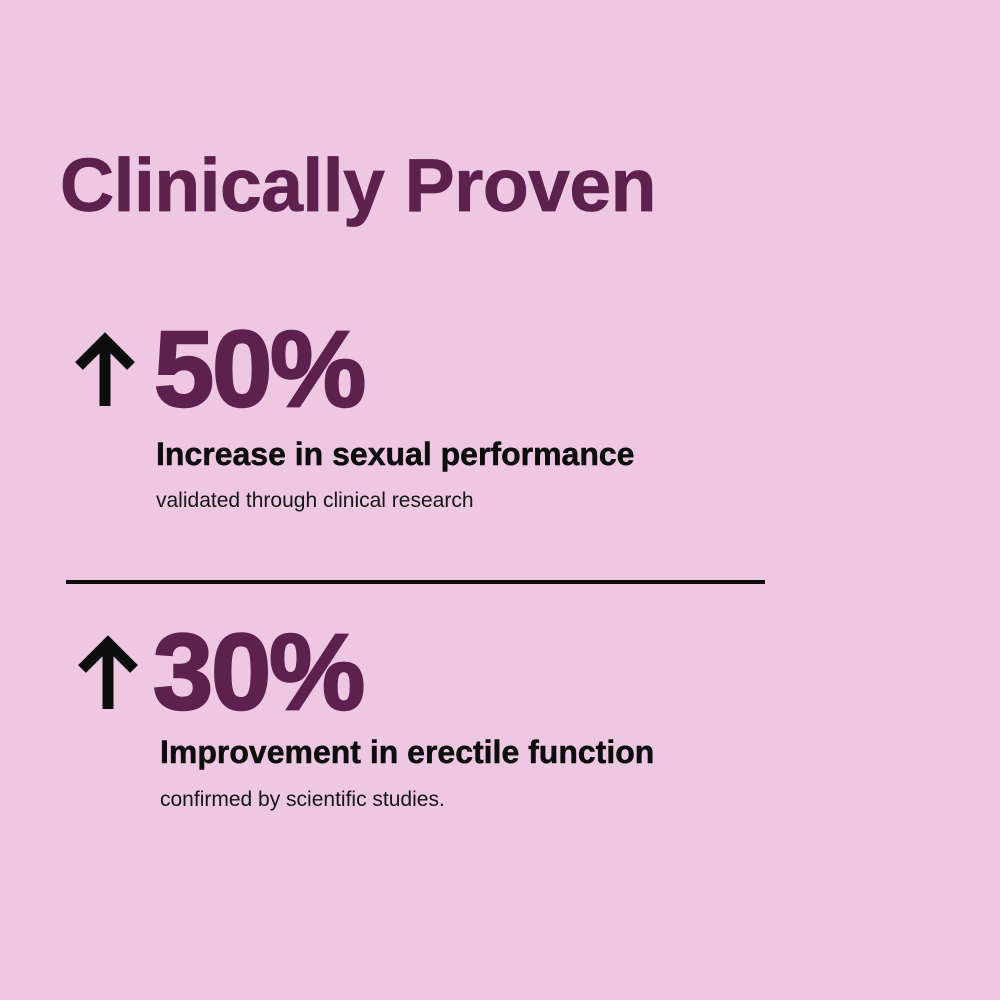 This screenshot has height=1000, width=1000. I want to click on stat-value: 30%, so click(259, 671).